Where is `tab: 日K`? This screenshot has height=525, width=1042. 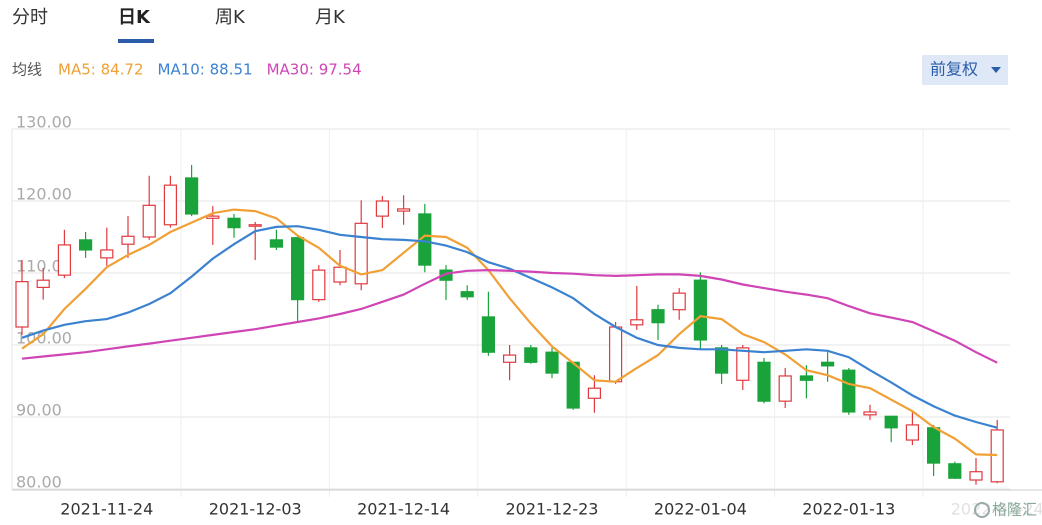 tab: 日K is located at coordinates (134, 17).